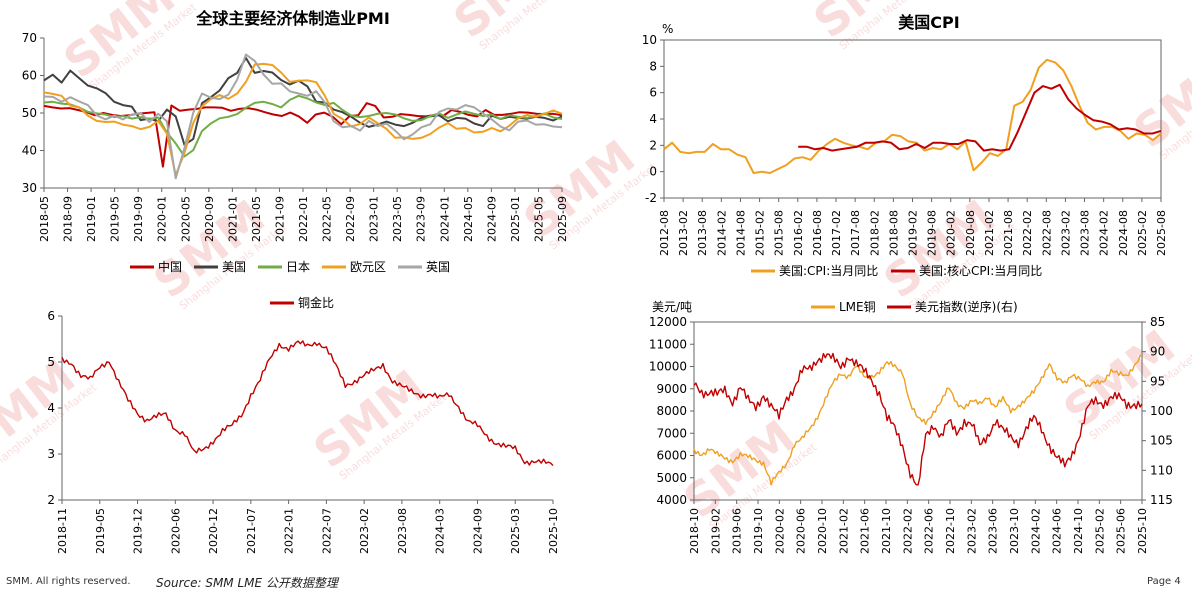 The height and width of the screenshot is (600, 1192). What do you see at coordinates (440, 531) in the screenshot?
I see `x-tick-label: 2024-03` at bounding box center [440, 531].